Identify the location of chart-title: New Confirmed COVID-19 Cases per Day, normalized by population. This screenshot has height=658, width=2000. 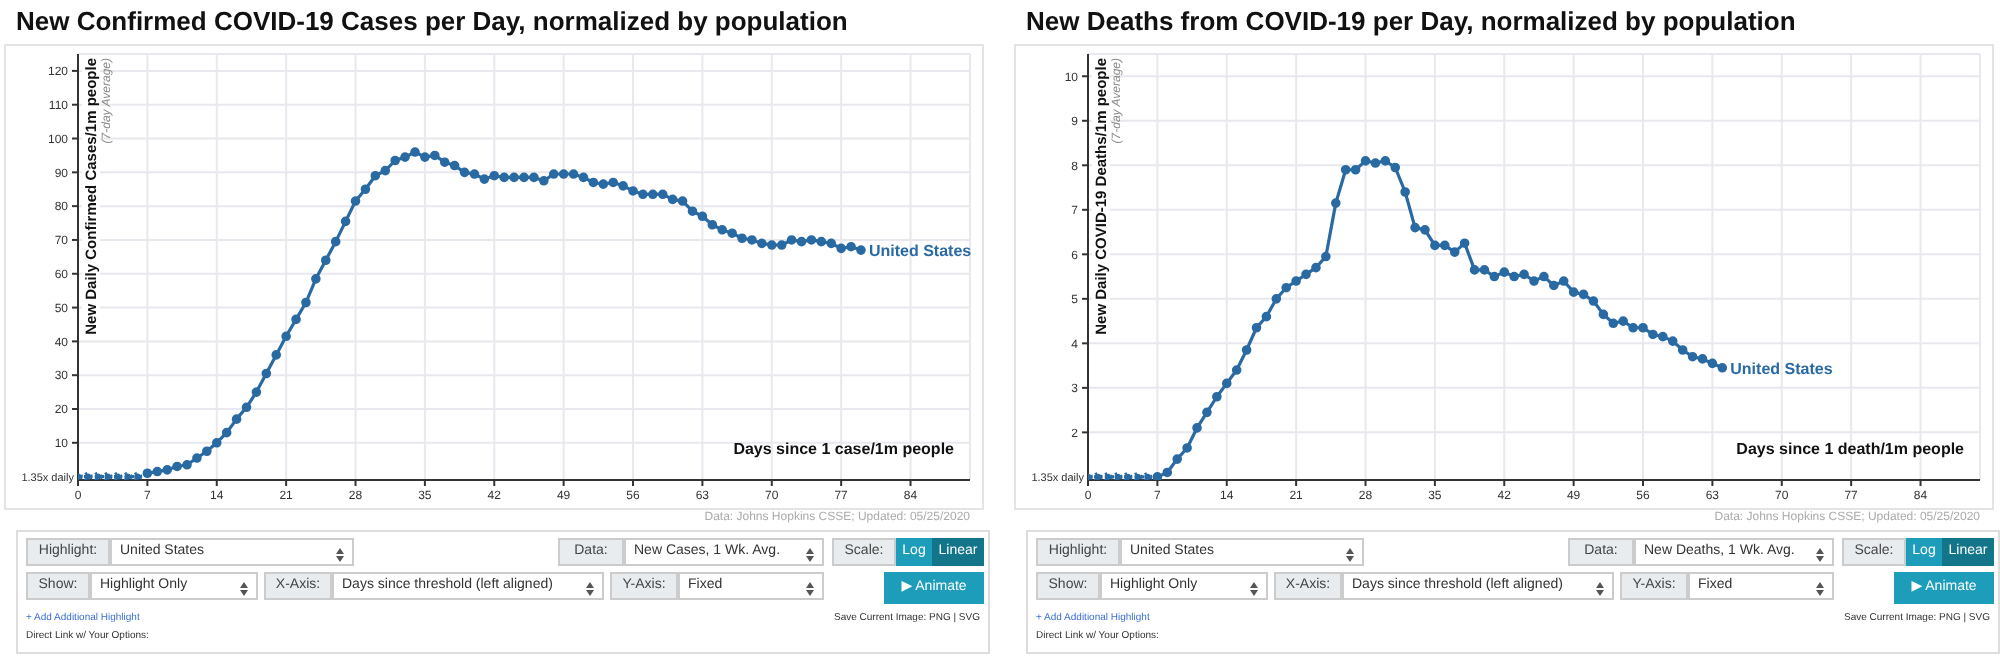
(432, 21).